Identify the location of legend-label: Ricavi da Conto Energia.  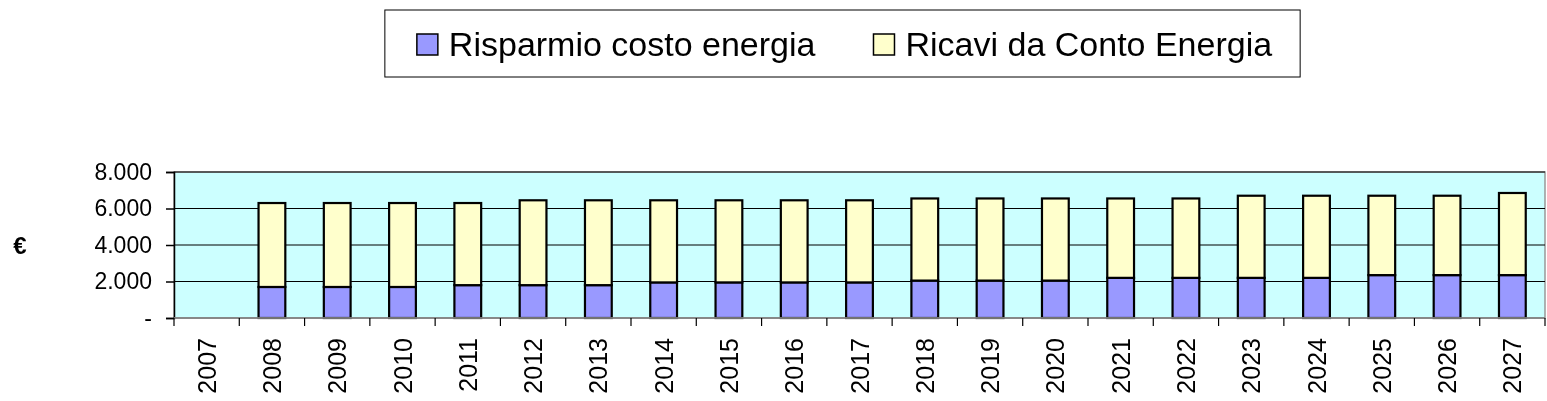
(1089, 43).